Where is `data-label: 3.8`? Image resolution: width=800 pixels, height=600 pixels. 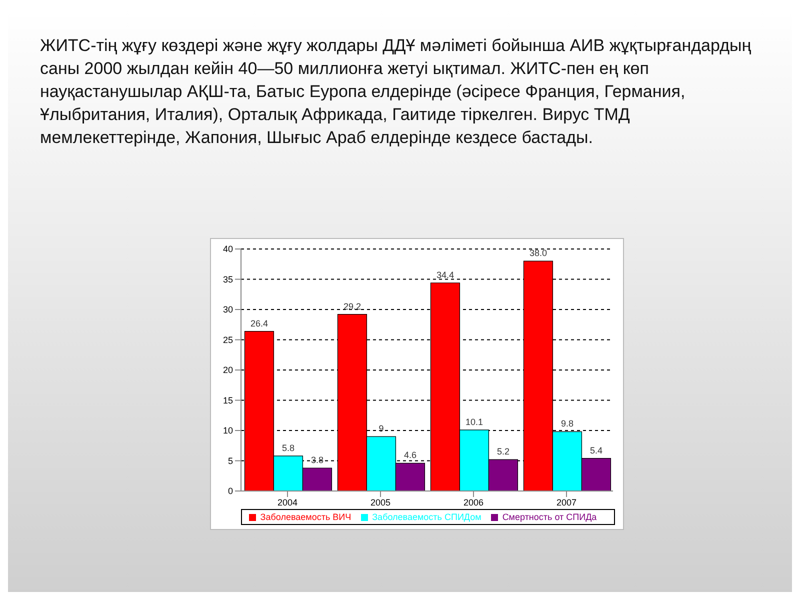
data-label: 3.8 is located at coordinates (317, 460).